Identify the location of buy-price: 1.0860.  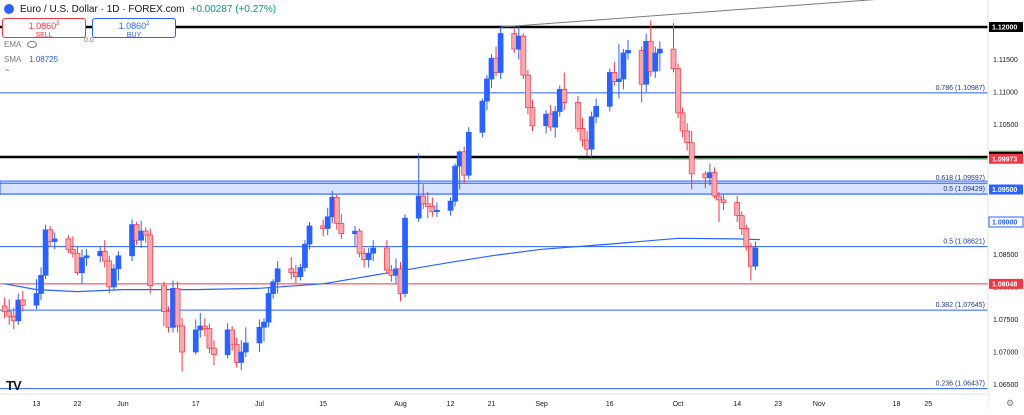
(132, 26).